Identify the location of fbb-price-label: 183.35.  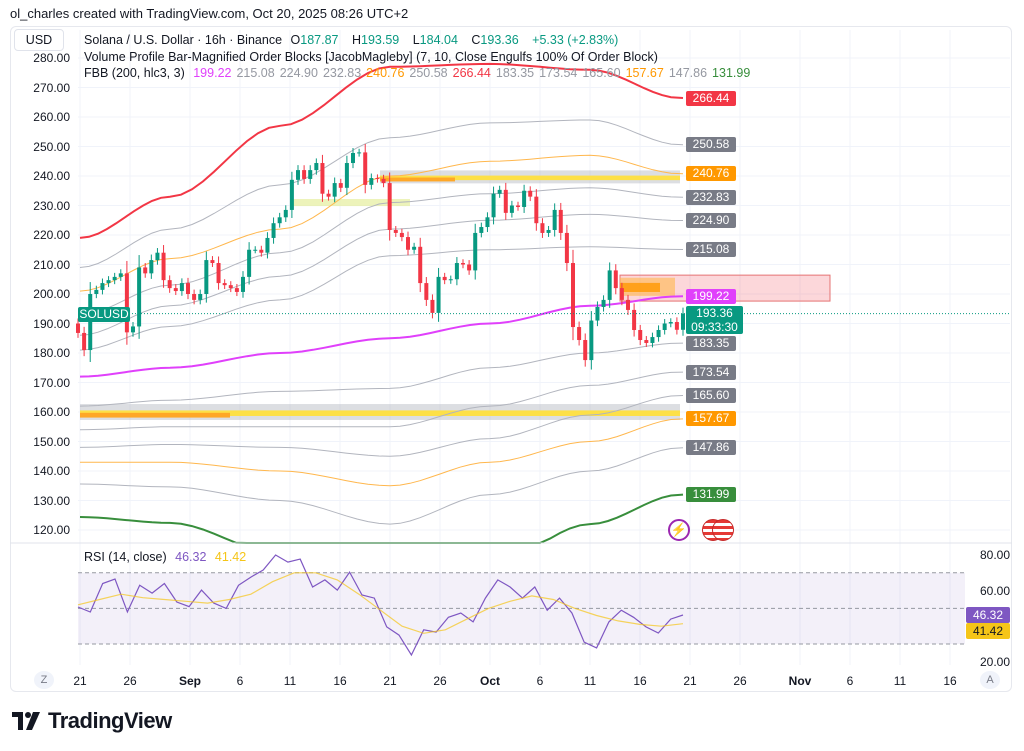
(711, 343).